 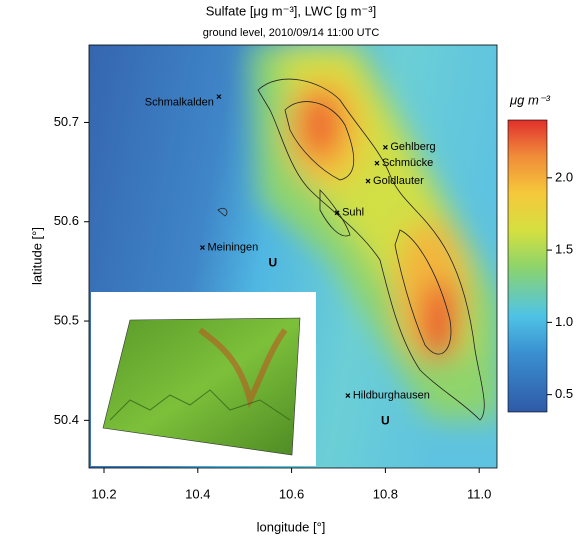 What do you see at coordinates (564, 321) in the screenshot?
I see `colorbar-tick-label: 1.0` at bounding box center [564, 321].